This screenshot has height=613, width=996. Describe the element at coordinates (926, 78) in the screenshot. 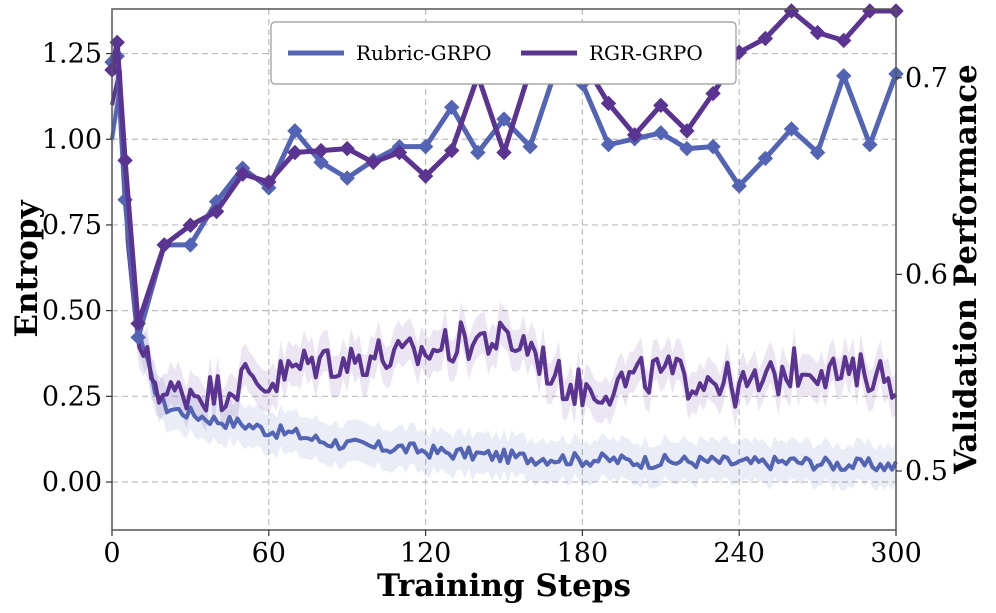

I see `y-right-tick-label: 0.7` at that location.